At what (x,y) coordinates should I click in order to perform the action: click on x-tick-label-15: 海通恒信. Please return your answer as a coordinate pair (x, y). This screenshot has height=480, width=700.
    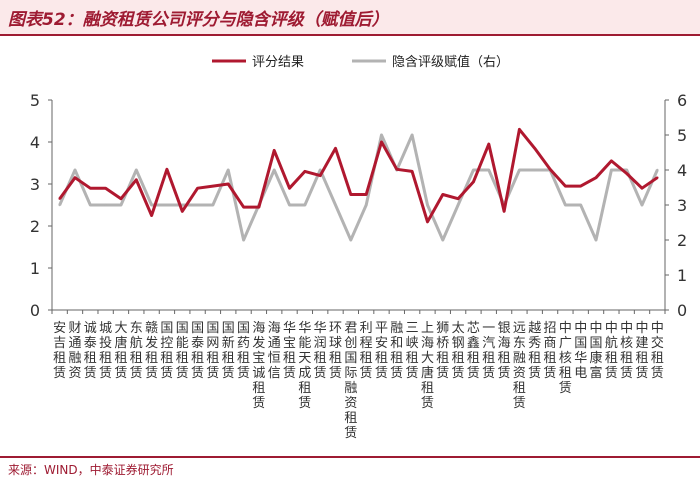
    Looking at the image, I should click on (274, 351).